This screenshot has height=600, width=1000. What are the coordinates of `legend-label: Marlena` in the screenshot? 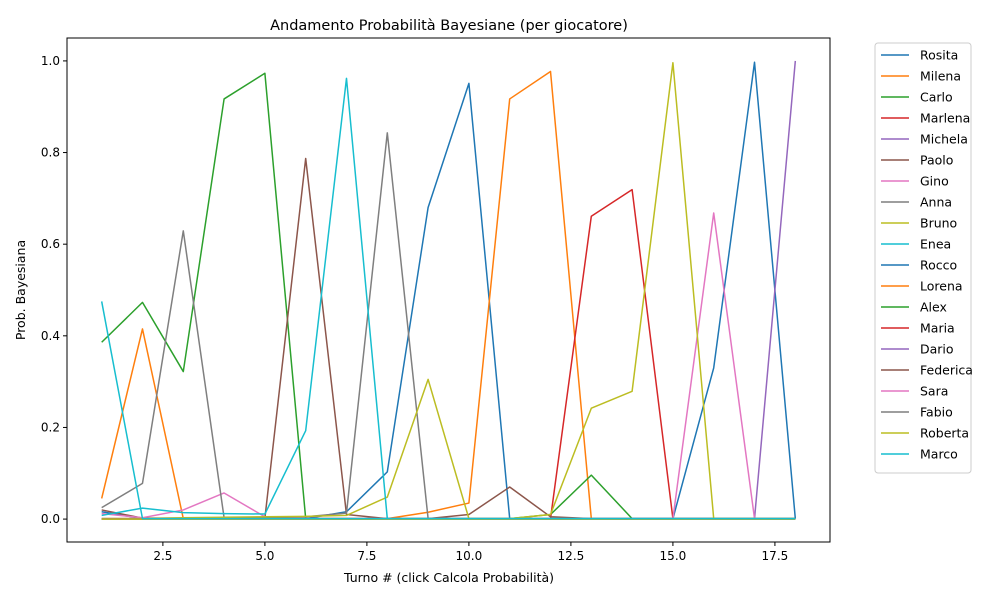 It's located at (945, 118).